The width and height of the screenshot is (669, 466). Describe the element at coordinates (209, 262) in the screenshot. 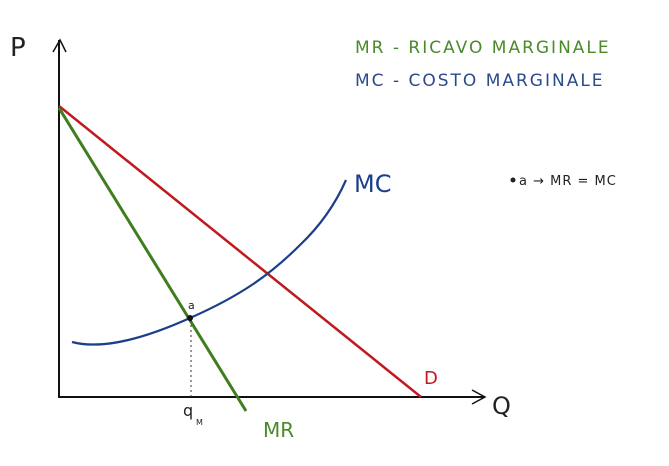

I see `mc-curve` at that location.